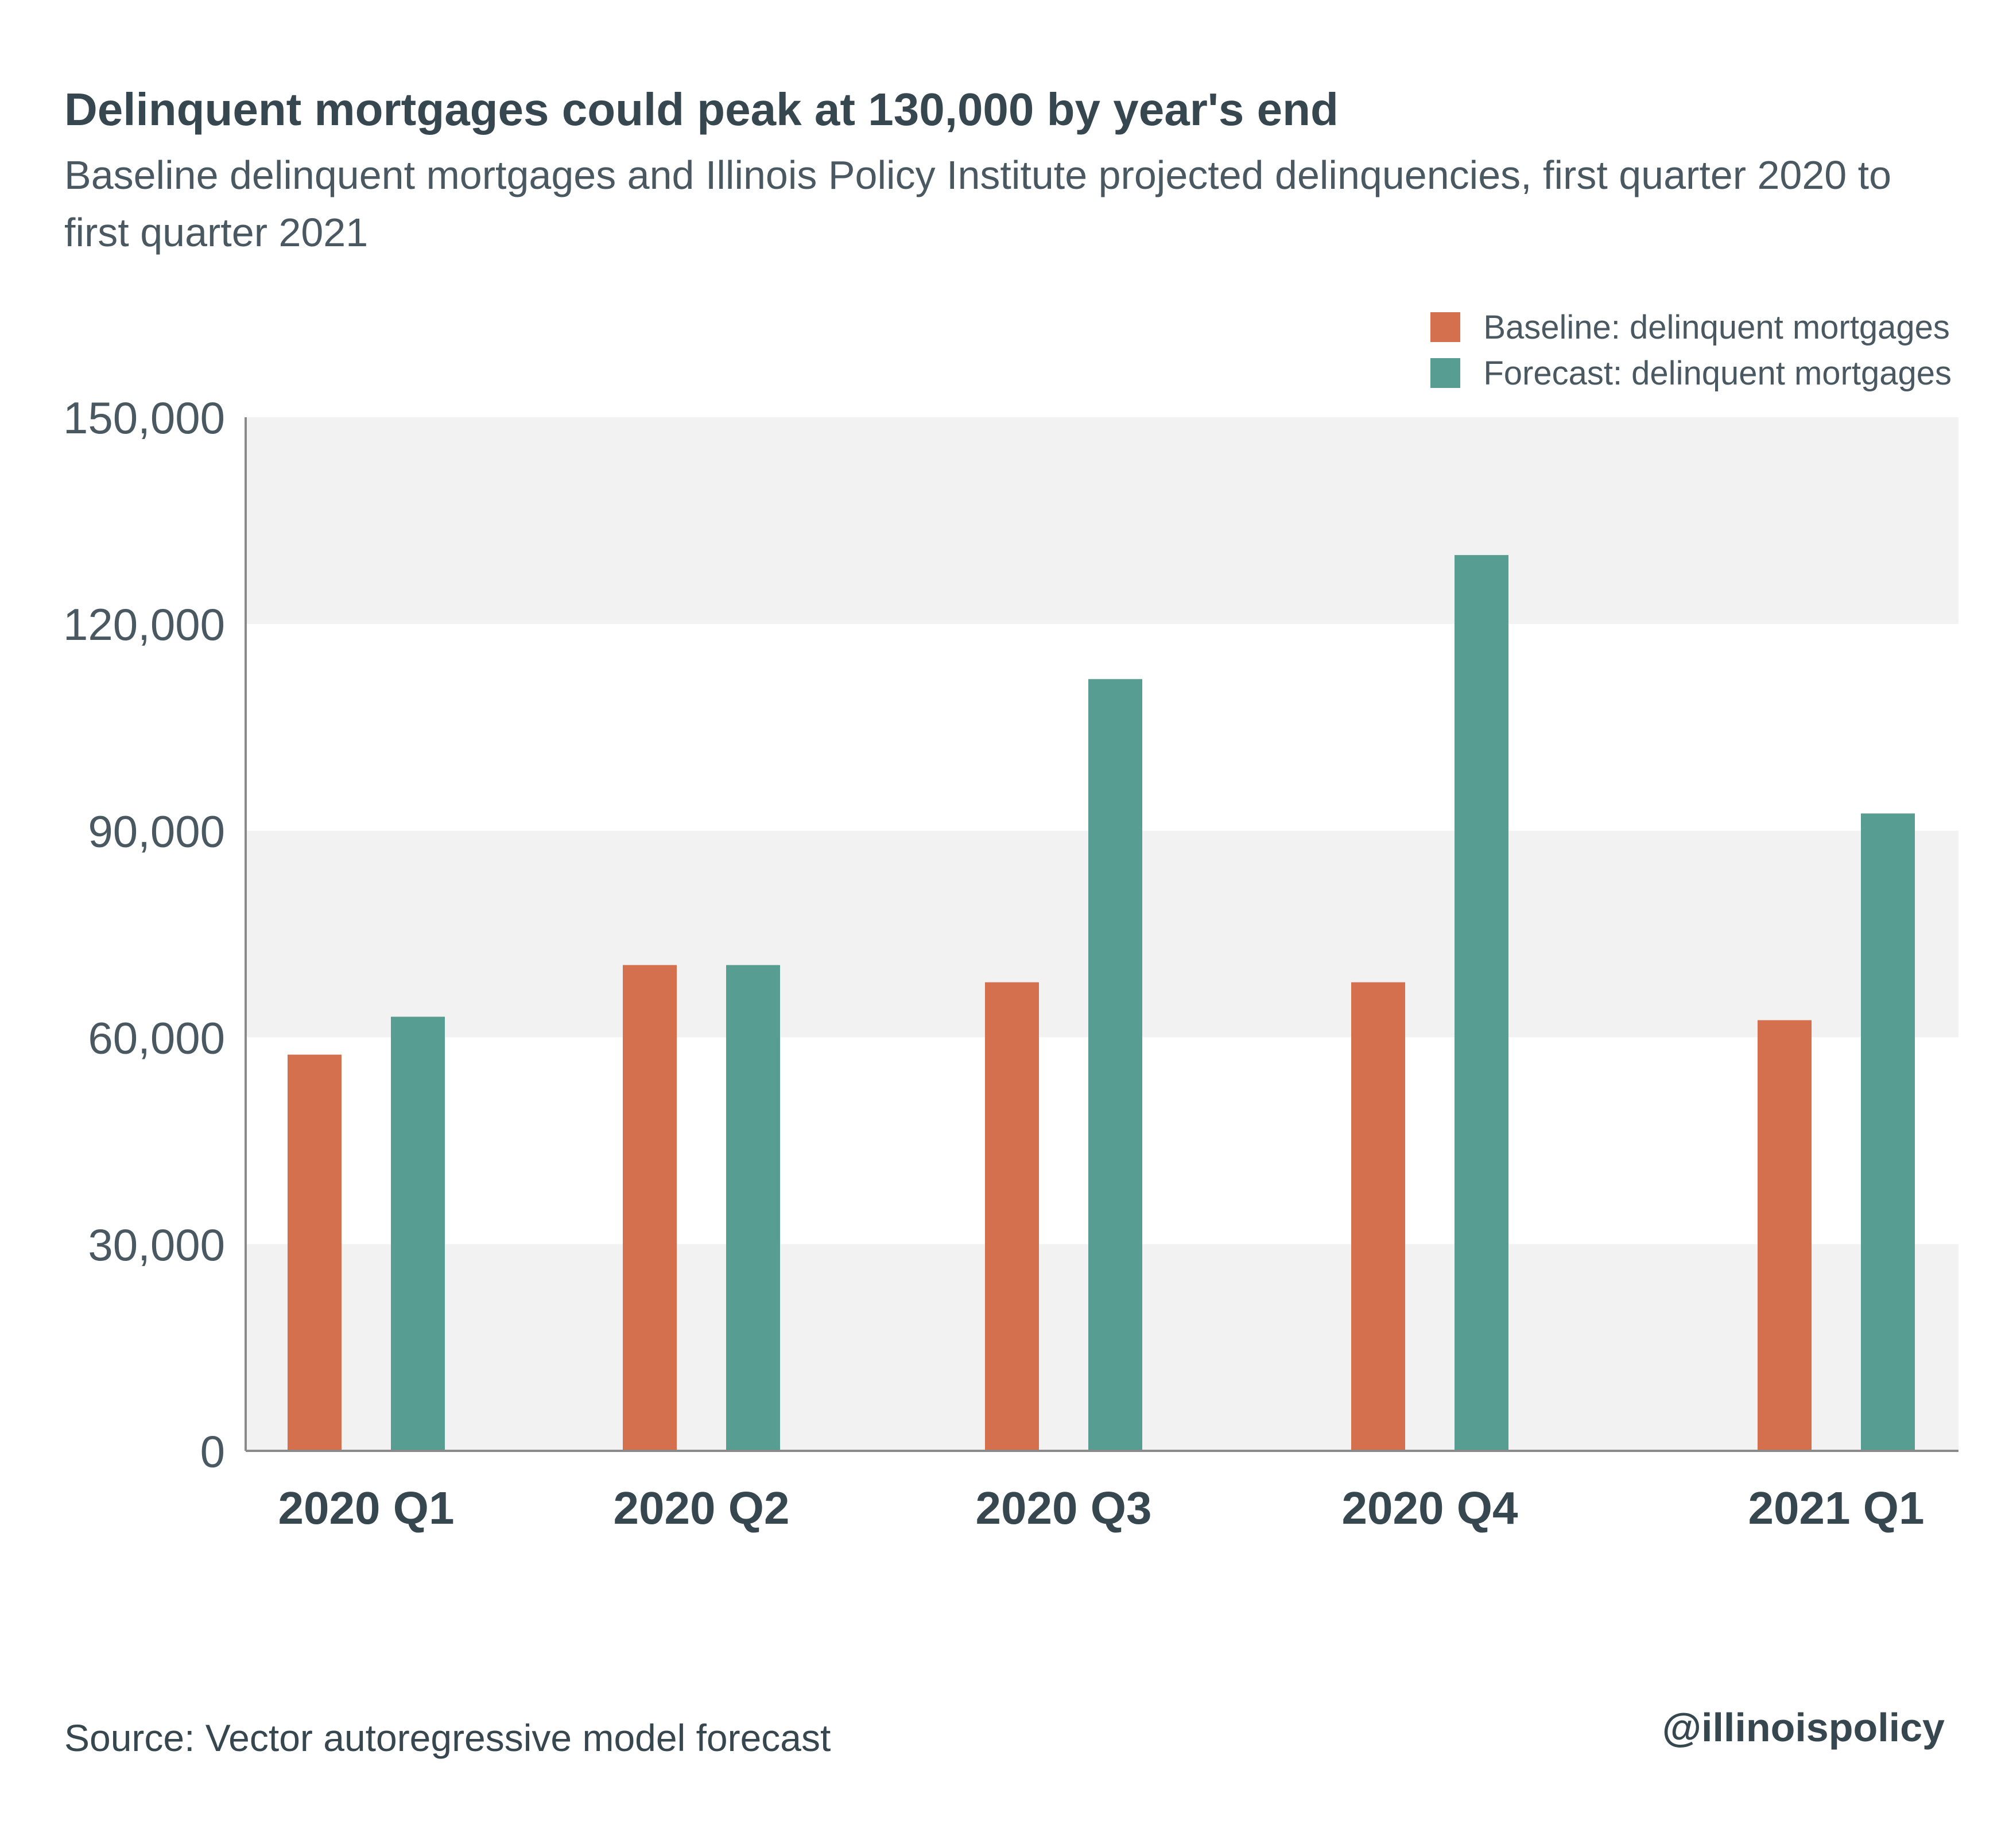  Describe the element at coordinates (144, 625) in the screenshot. I see `y-tick-label: 120,000` at that location.